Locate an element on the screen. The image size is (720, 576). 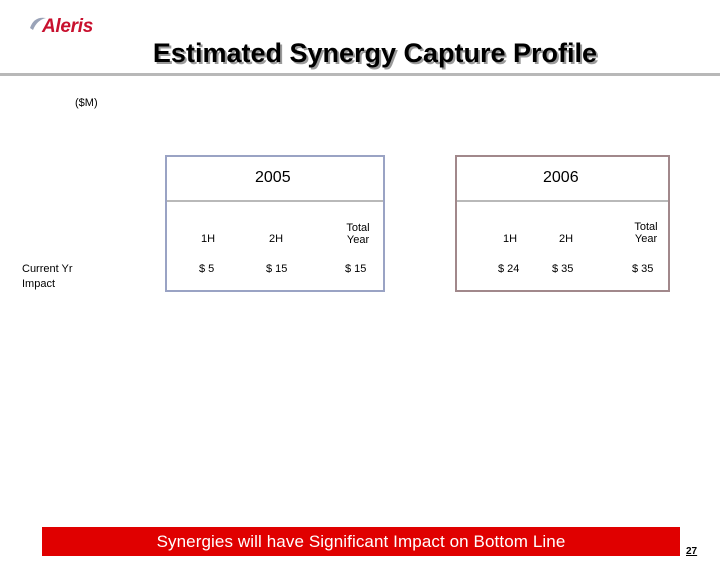
year-label-2006: 2006 is located at coordinates (561, 177).